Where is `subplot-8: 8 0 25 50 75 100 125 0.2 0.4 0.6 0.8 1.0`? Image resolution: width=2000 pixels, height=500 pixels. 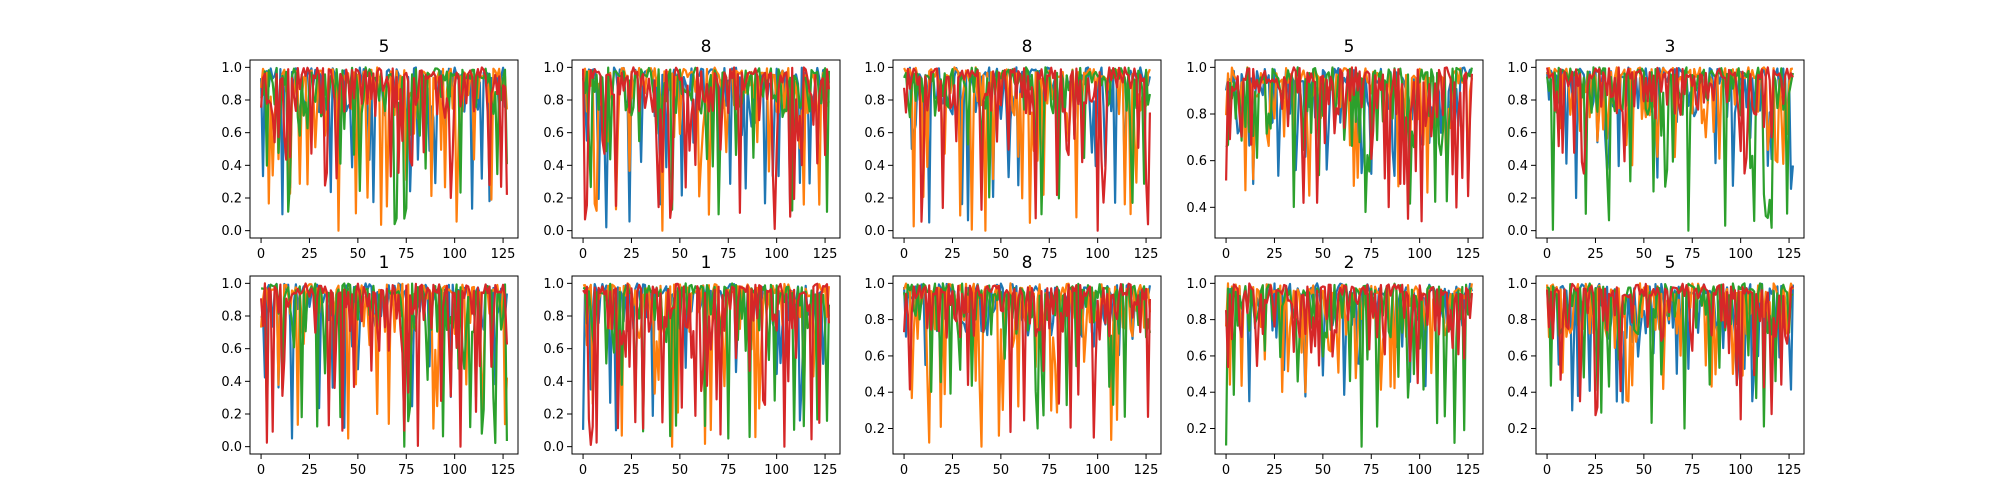 subplot-8: 8 0 25 50 75 100 125 0.2 0.4 0.6 0.8 1.0 is located at coordinates (1013, 365).